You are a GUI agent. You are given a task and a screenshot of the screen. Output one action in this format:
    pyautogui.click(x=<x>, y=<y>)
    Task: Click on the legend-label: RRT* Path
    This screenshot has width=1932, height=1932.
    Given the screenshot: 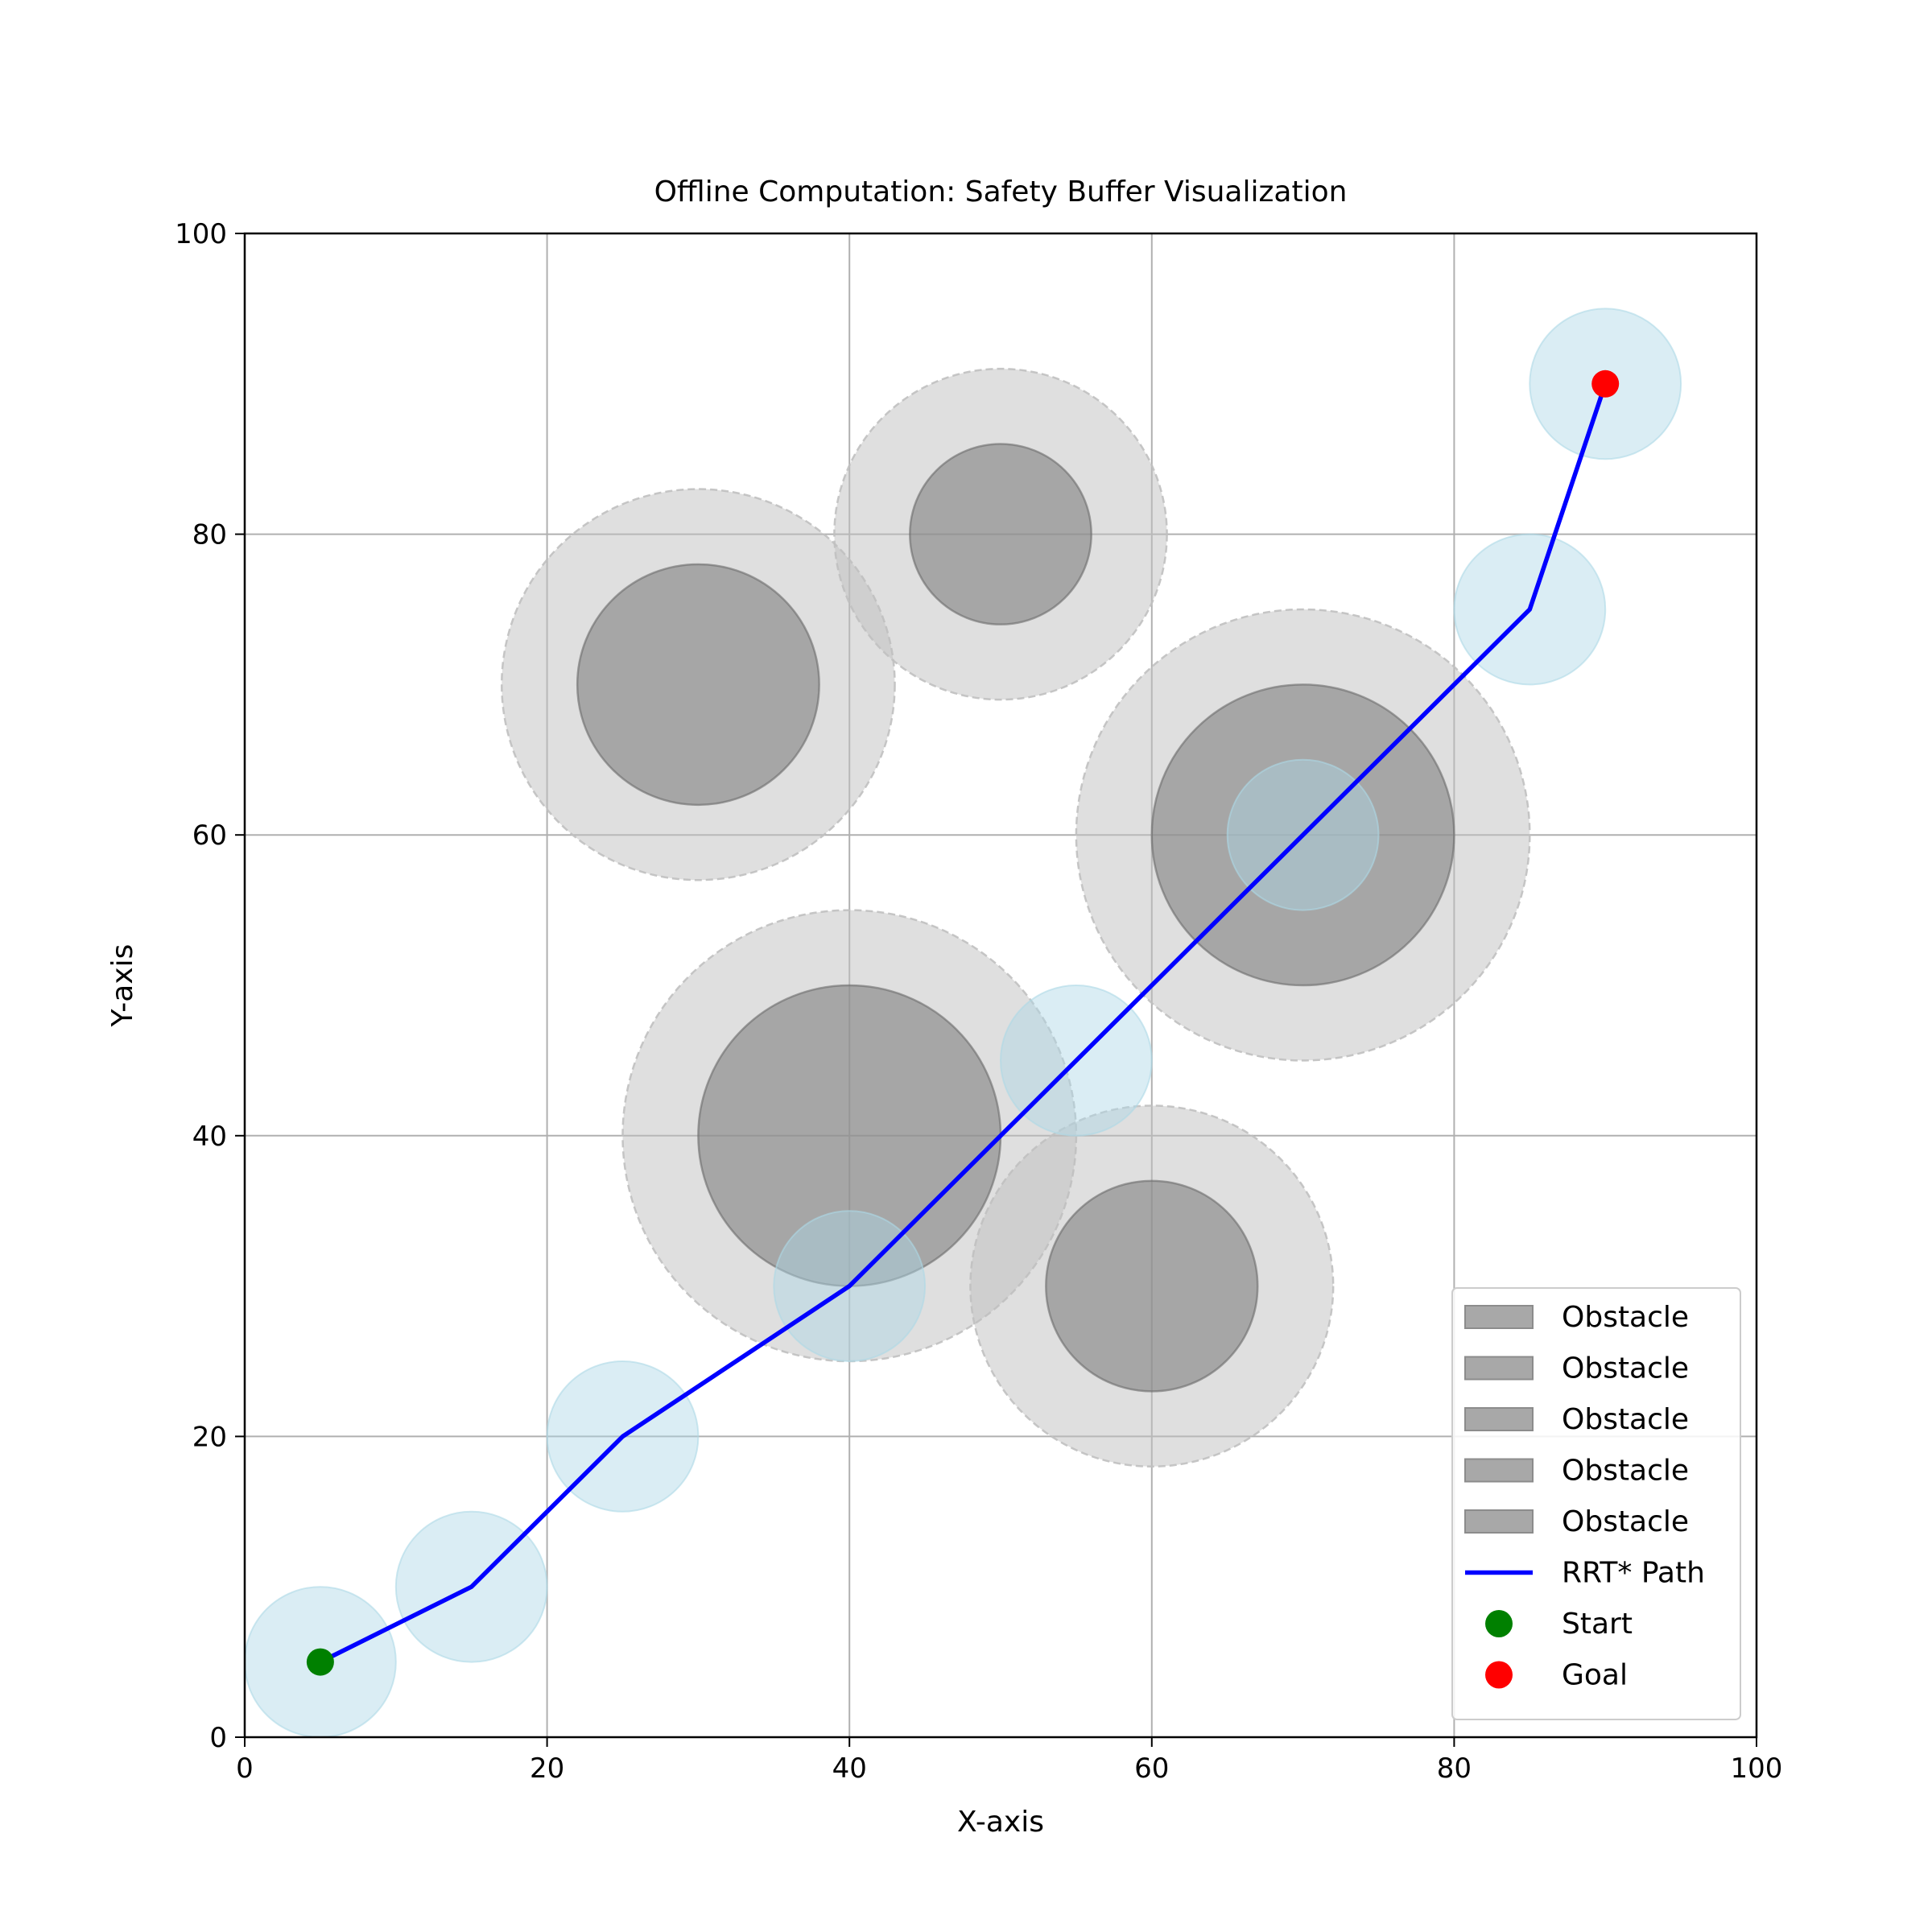 What is the action you would take?
    pyautogui.click(x=1633, y=1573)
    